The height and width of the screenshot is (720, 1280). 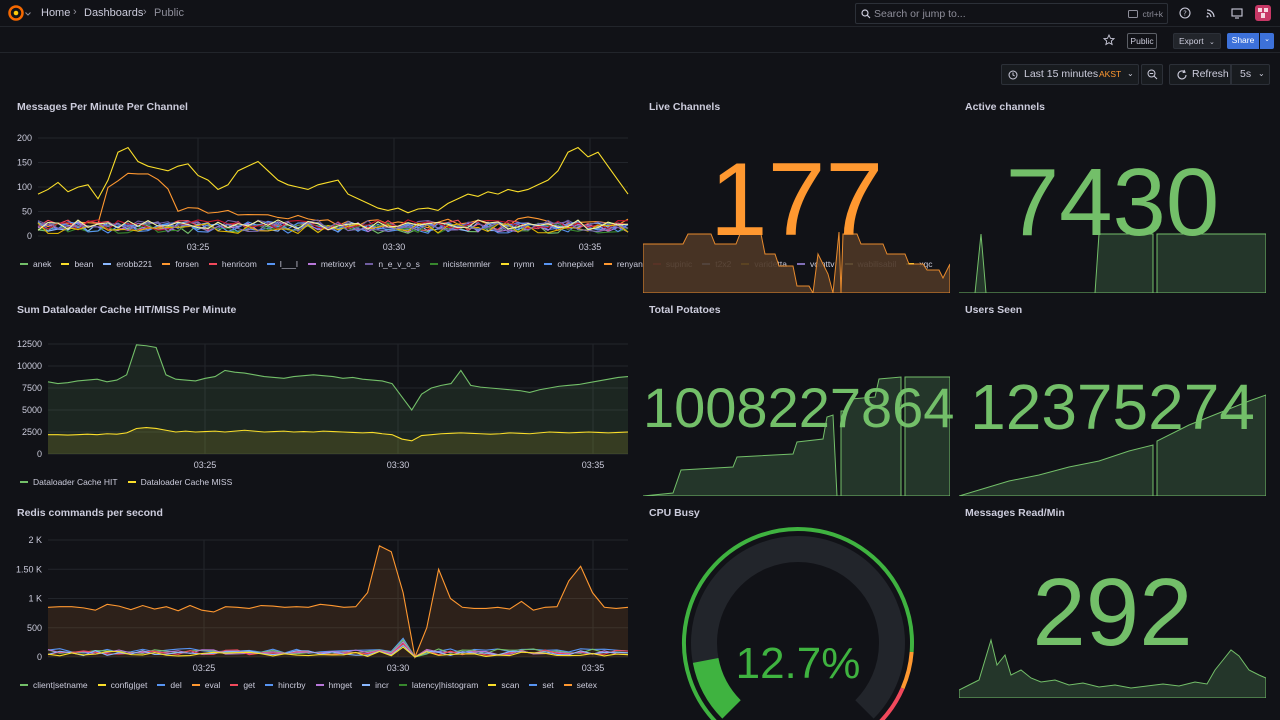 What do you see at coordinates (1061, 74) in the screenshot?
I see `time-range-label: Last 15 minutes` at bounding box center [1061, 74].